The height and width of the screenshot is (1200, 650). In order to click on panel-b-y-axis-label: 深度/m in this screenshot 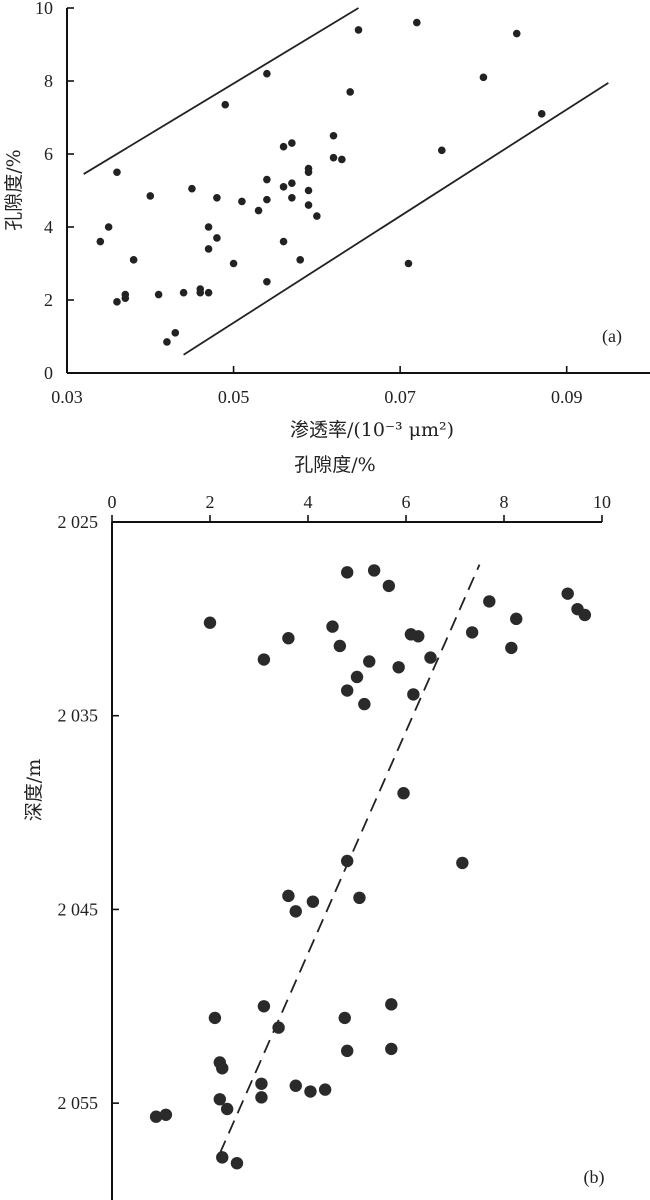, I will do `click(34, 790)`.